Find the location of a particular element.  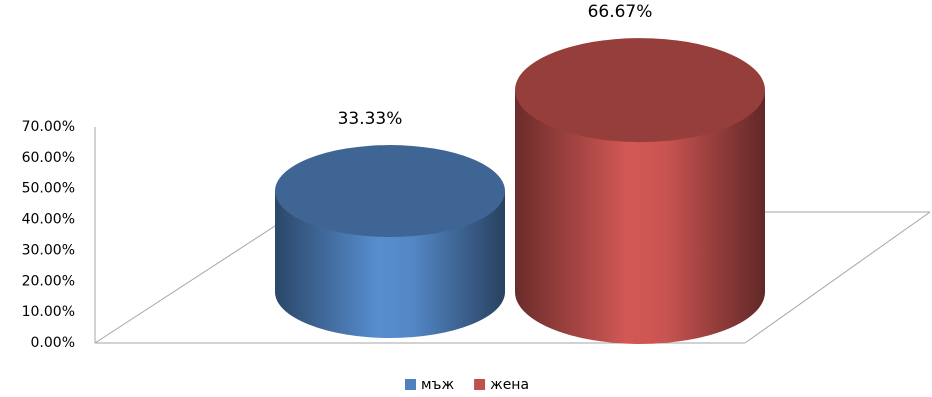

y-tick-label: 50.00% is located at coordinates (48, 189).